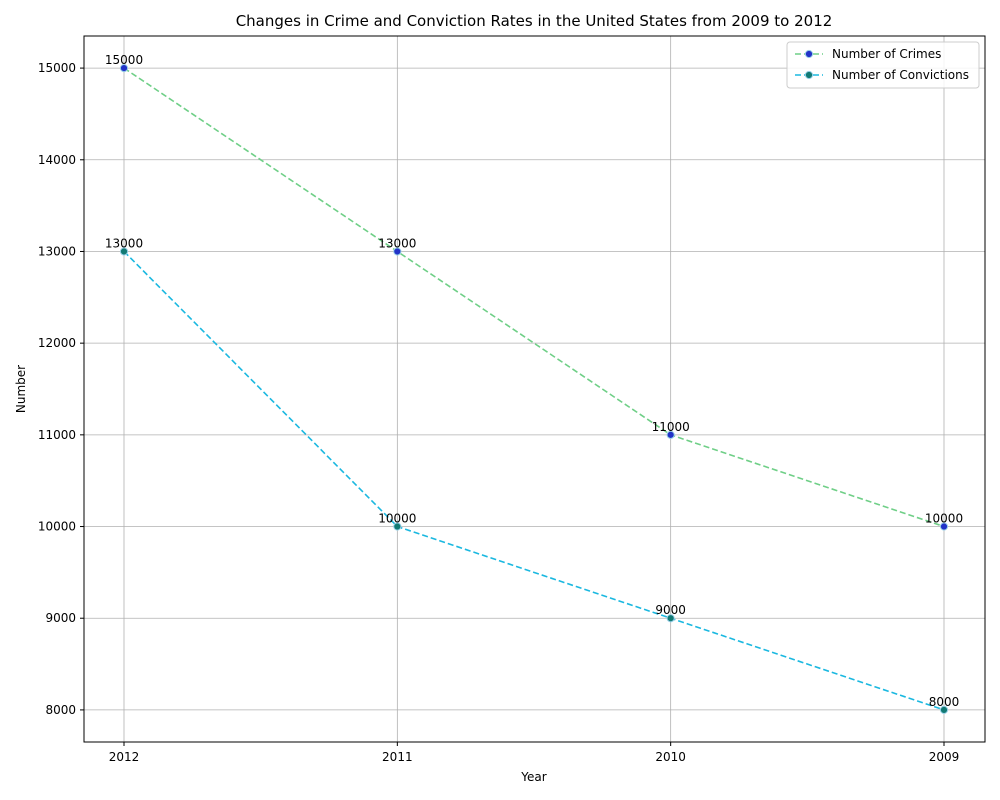 This screenshot has height=800, width=1000. What do you see at coordinates (57, 251) in the screenshot?
I see `y-tick-label: 13000` at bounding box center [57, 251].